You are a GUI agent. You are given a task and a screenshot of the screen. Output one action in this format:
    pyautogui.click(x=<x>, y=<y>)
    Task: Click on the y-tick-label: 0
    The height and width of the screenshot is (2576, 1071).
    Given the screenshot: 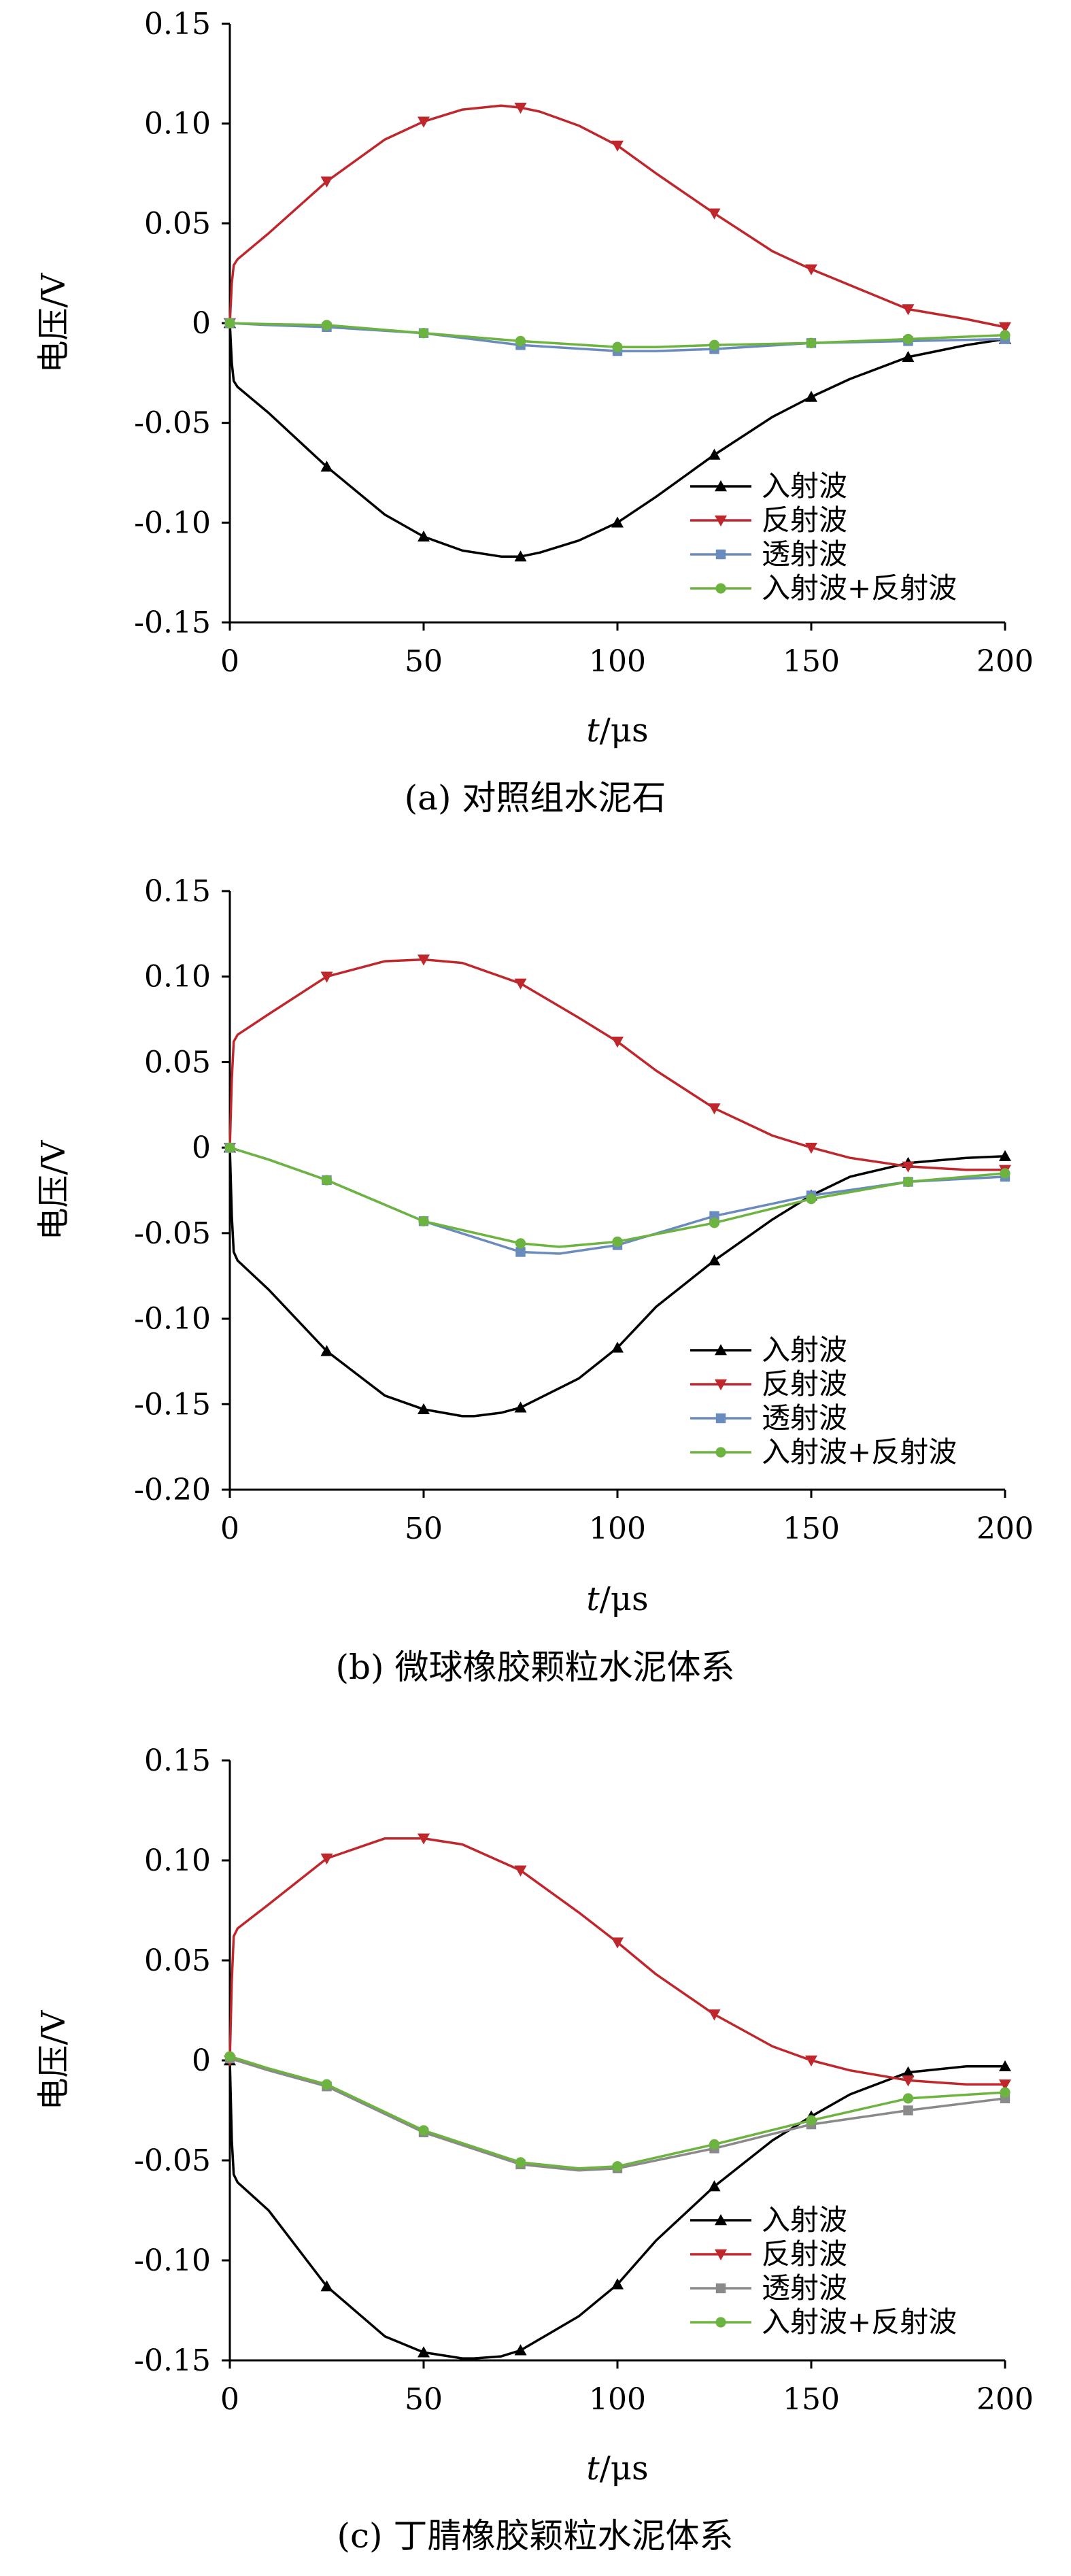 What is the action you would take?
    pyautogui.click(x=202, y=1148)
    